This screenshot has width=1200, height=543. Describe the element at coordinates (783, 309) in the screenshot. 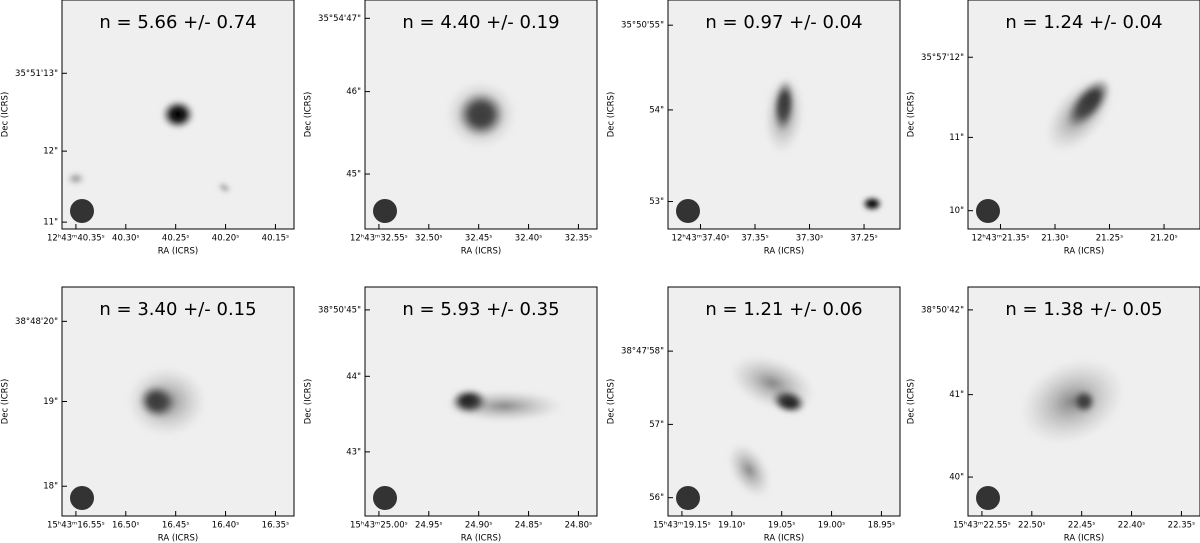

I see `panel-title: n = 1.21 +/- 0.06` at that location.